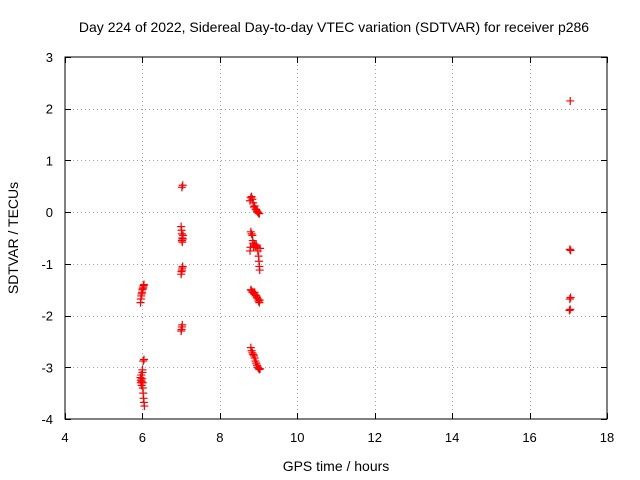 The image size is (640, 480). What do you see at coordinates (529, 437) in the screenshot?
I see `x-tick-label: 16` at bounding box center [529, 437].